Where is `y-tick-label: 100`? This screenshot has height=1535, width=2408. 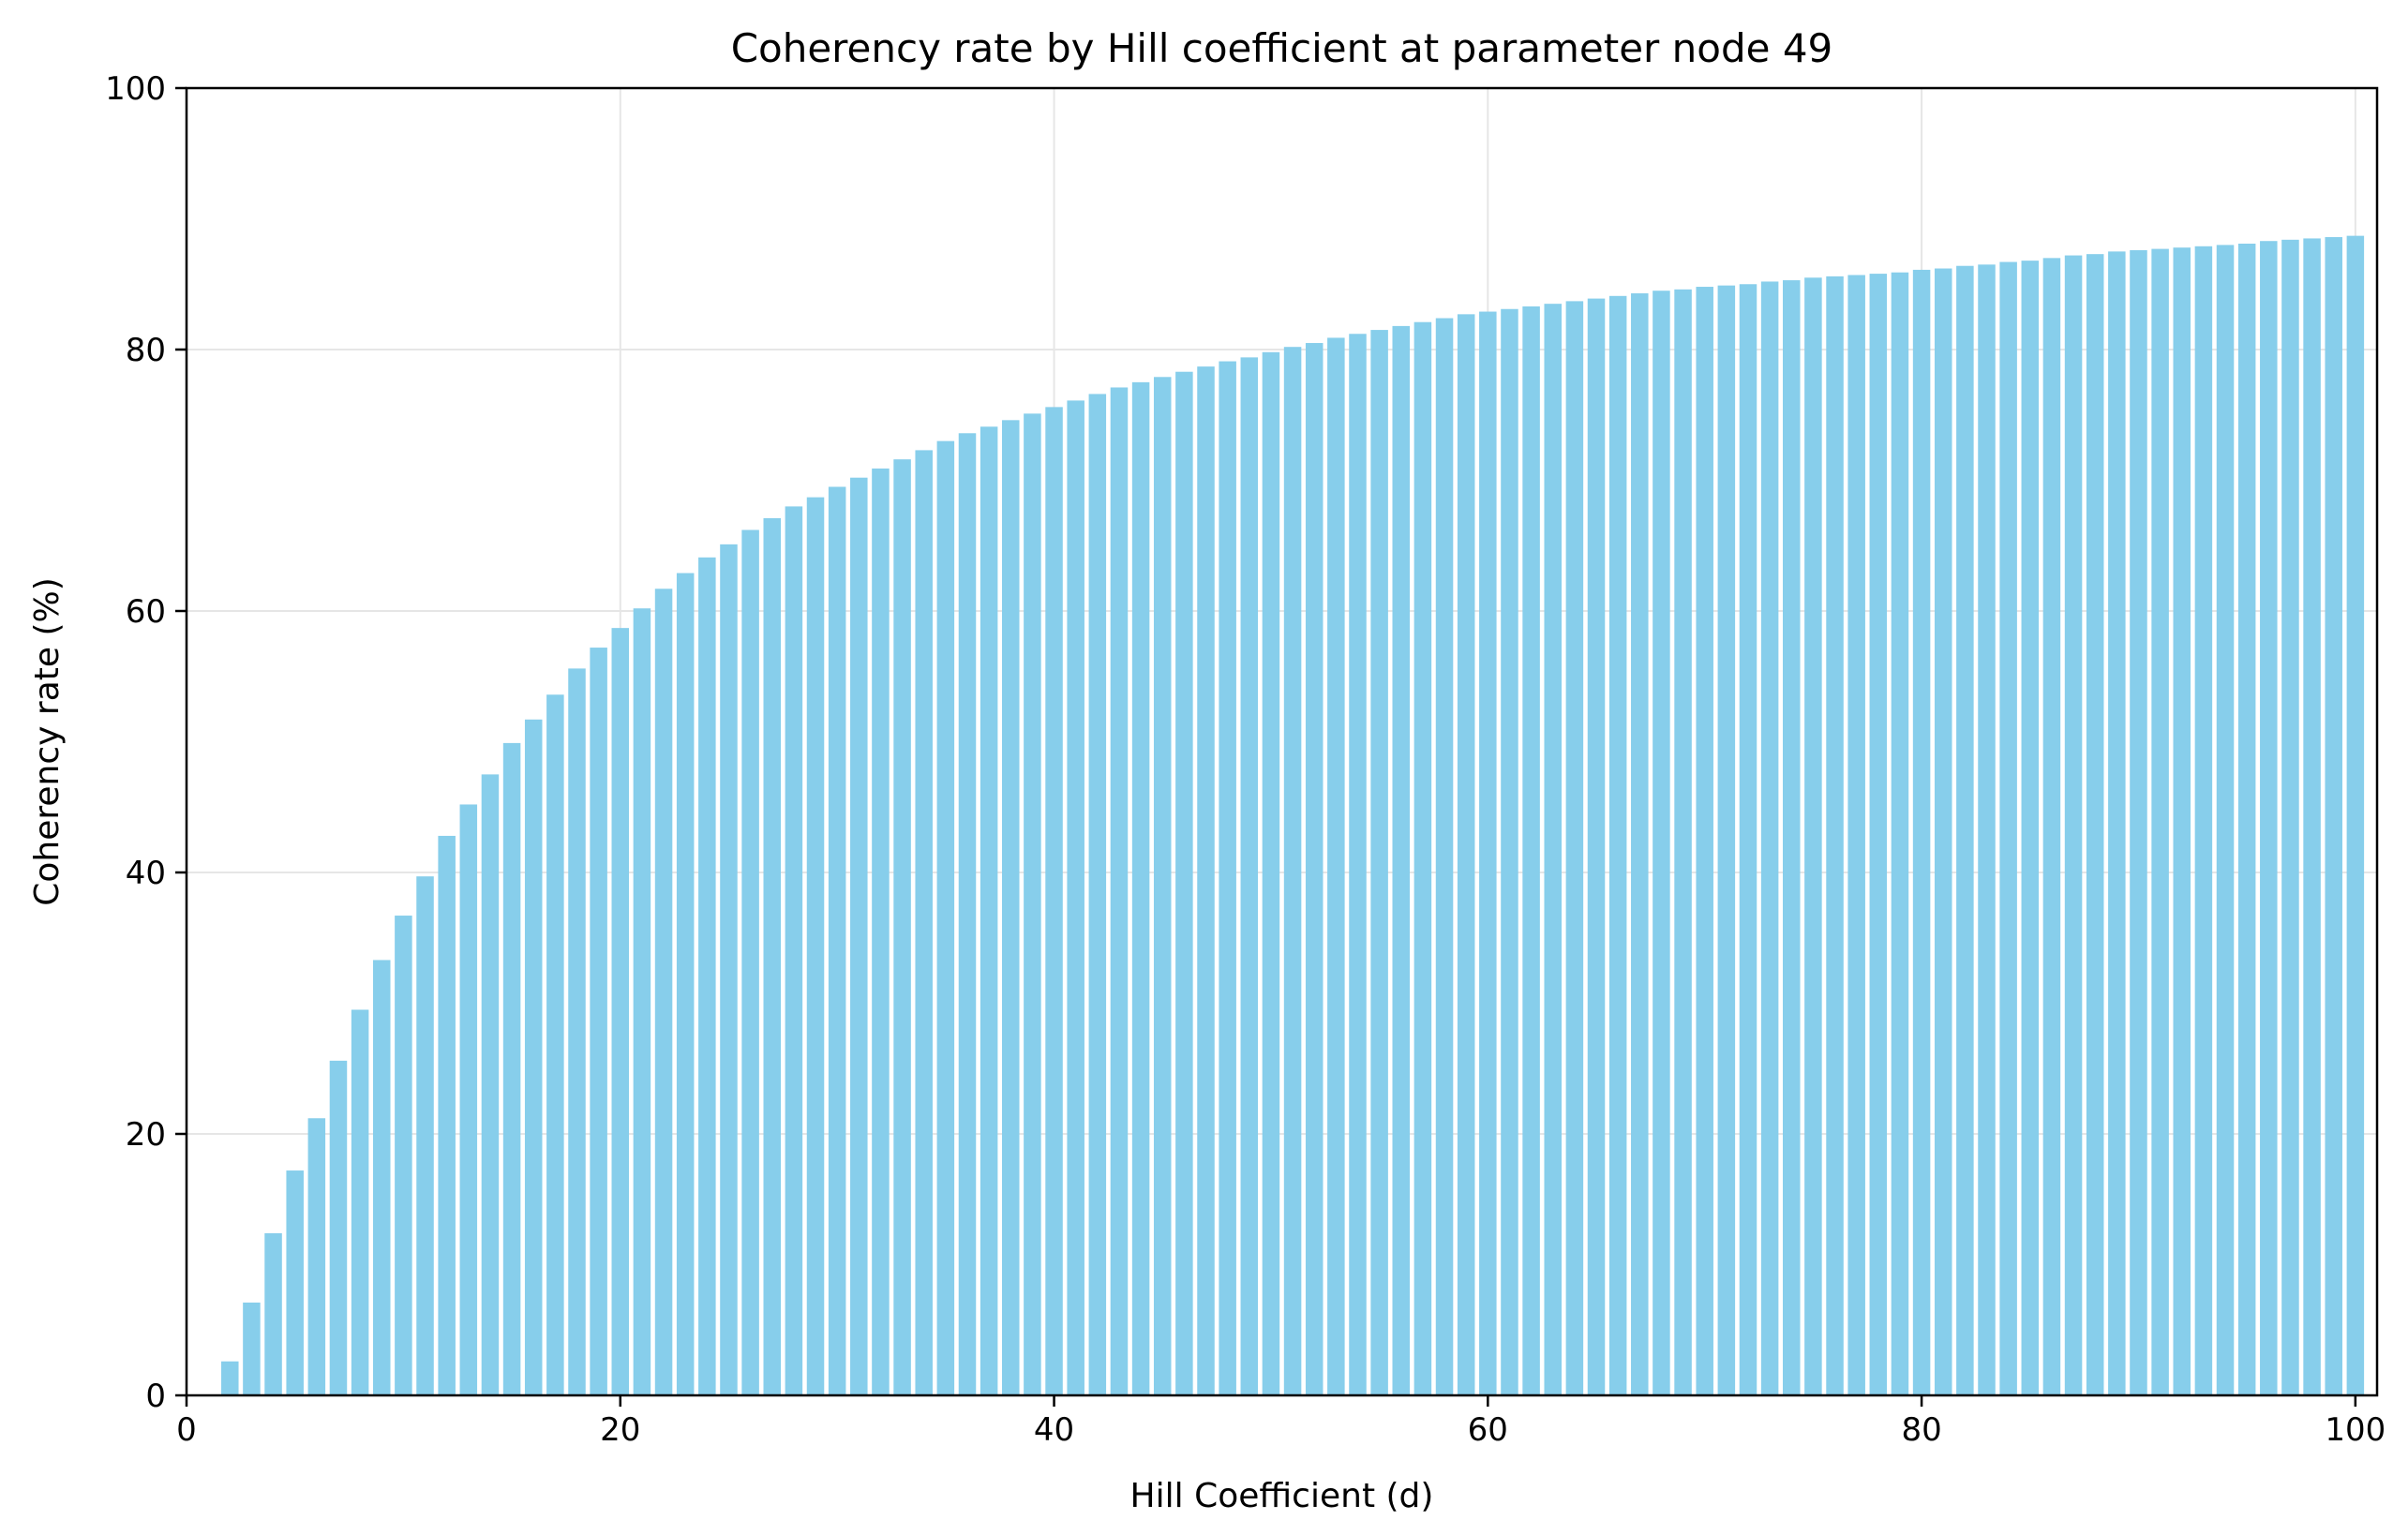
y-tick-label: 100 is located at coordinates (135, 89).